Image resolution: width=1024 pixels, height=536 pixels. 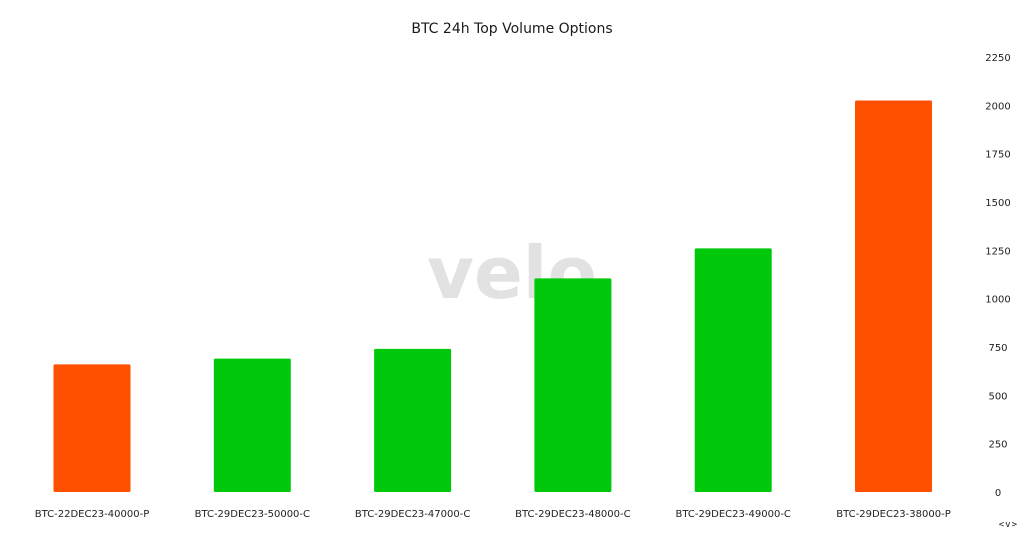 I want to click on x-tick-label: BTC-29DEC23-47000-C, so click(x=412, y=514).